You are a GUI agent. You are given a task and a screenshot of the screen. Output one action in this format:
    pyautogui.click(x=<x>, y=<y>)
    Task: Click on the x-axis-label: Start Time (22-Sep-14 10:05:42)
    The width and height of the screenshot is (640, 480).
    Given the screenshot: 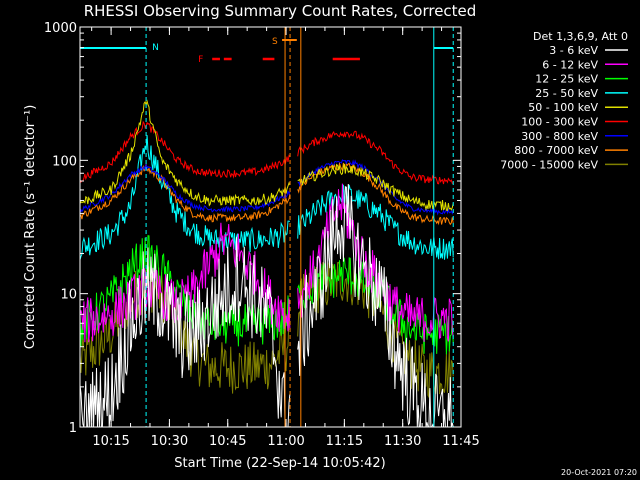 What is the action you would take?
    pyautogui.click(x=279, y=463)
    